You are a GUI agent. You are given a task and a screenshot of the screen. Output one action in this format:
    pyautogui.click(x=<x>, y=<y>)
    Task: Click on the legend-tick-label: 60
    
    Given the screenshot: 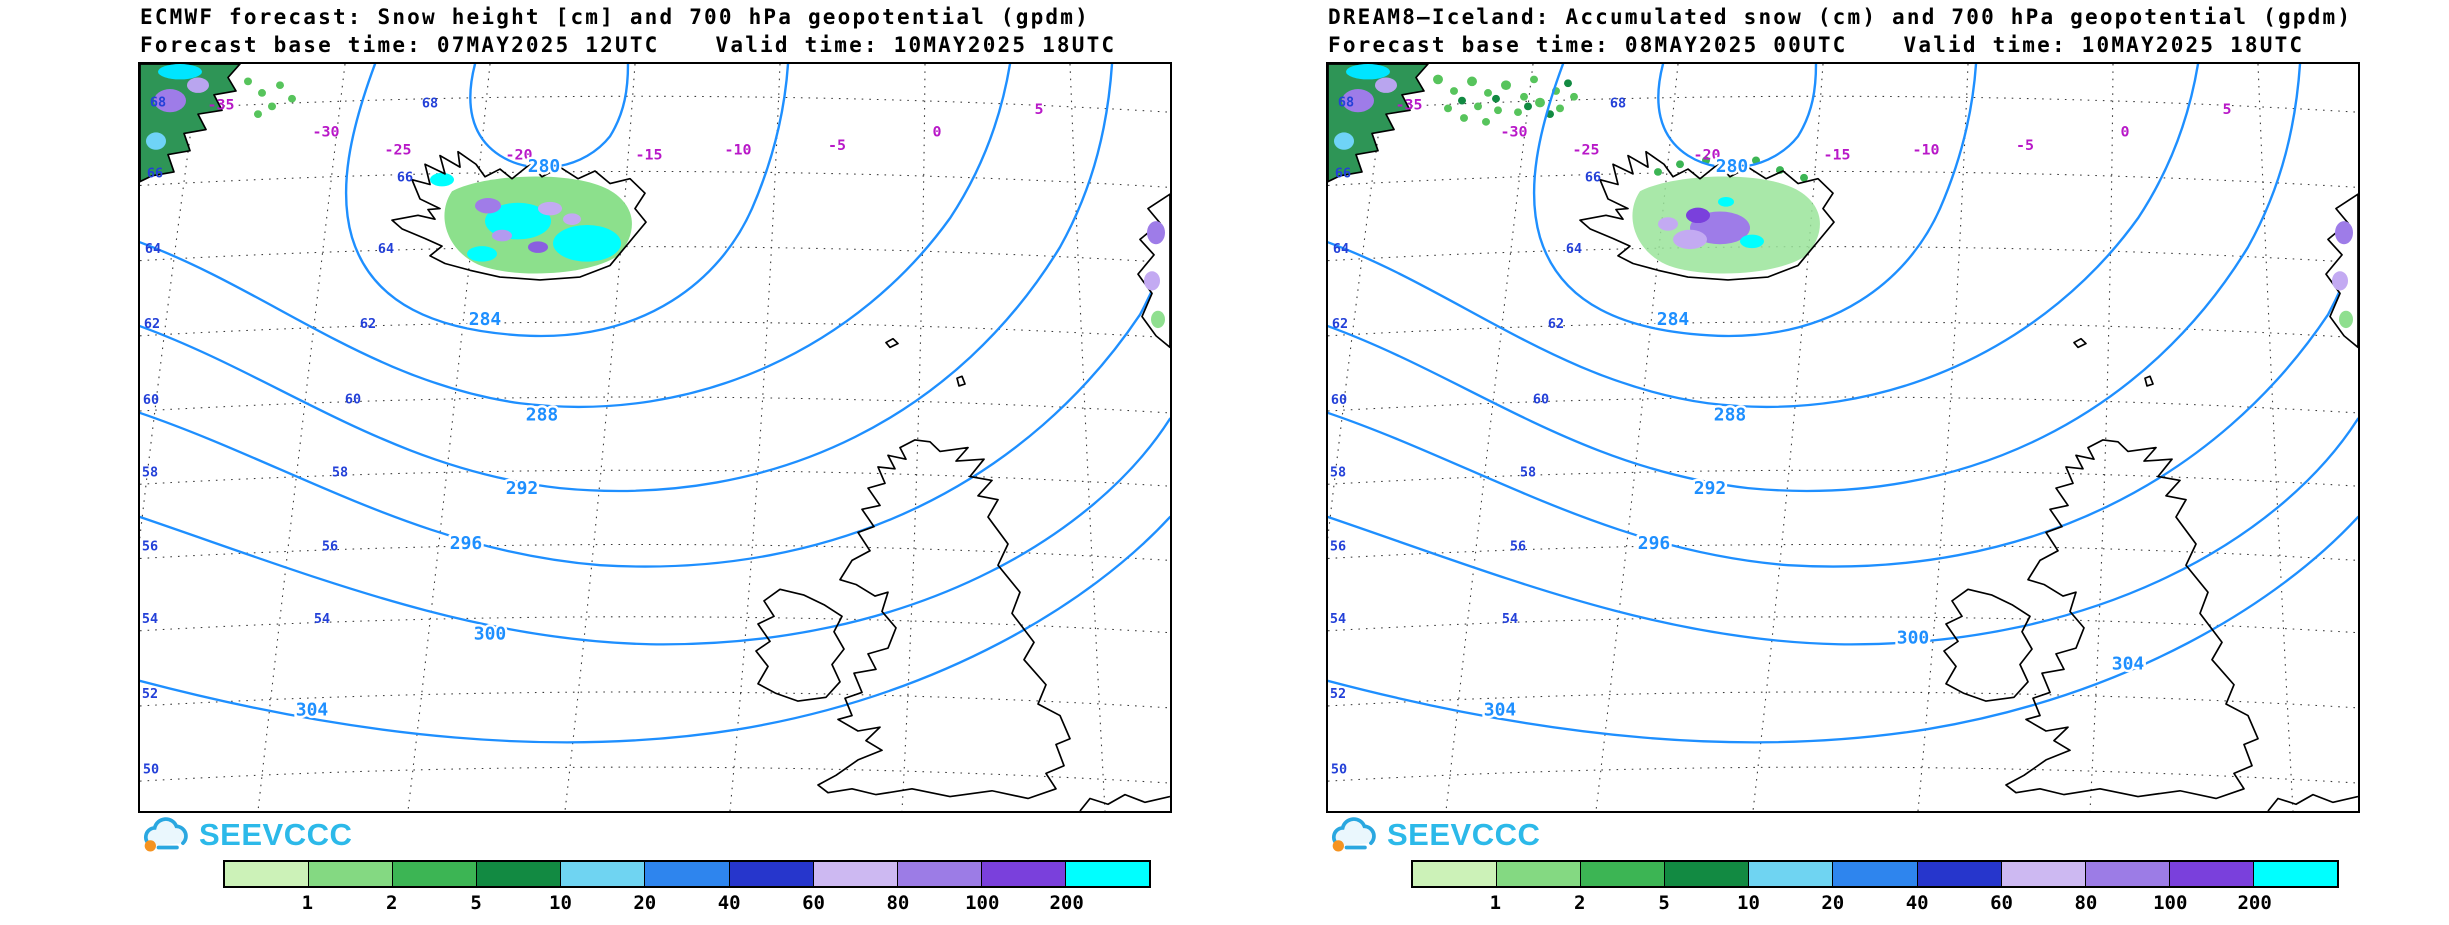 What is the action you would take?
    pyautogui.click(x=2001, y=903)
    